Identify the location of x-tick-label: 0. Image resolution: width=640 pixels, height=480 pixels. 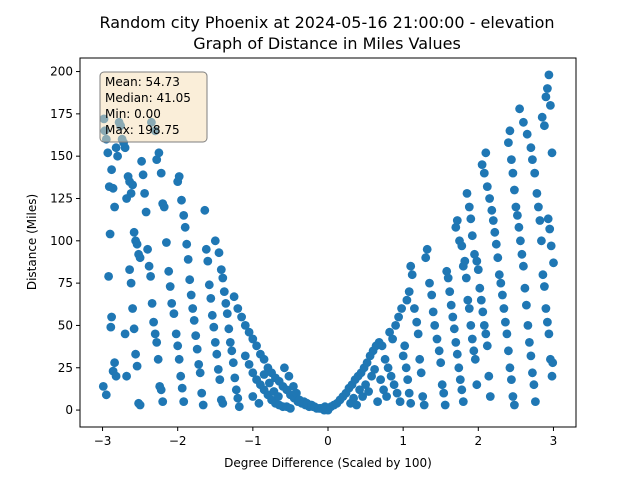
(328, 441).